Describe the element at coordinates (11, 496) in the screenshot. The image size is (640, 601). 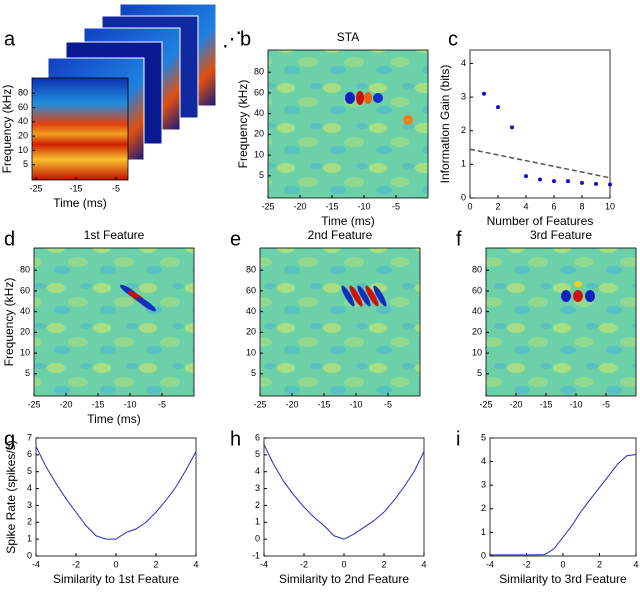
I see `y-axis-label: Spike Rate (spikes/s)` at that location.